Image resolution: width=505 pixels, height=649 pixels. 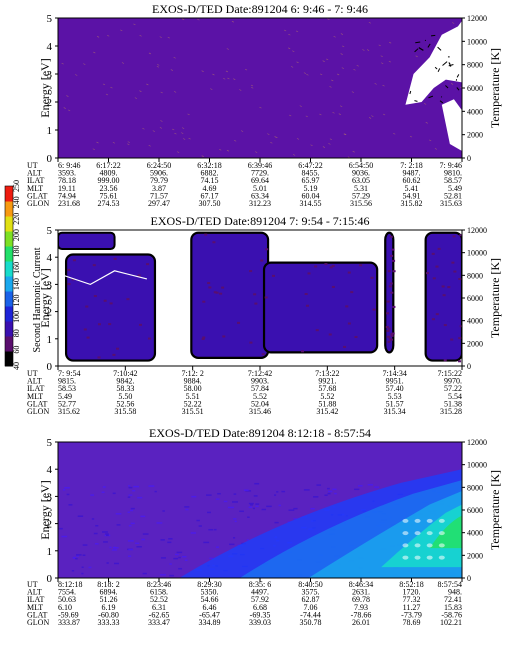 What do you see at coordinates (209, 165) in the screenshot?
I see `table-cell: 6:32:18` at bounding box center [209, 165].